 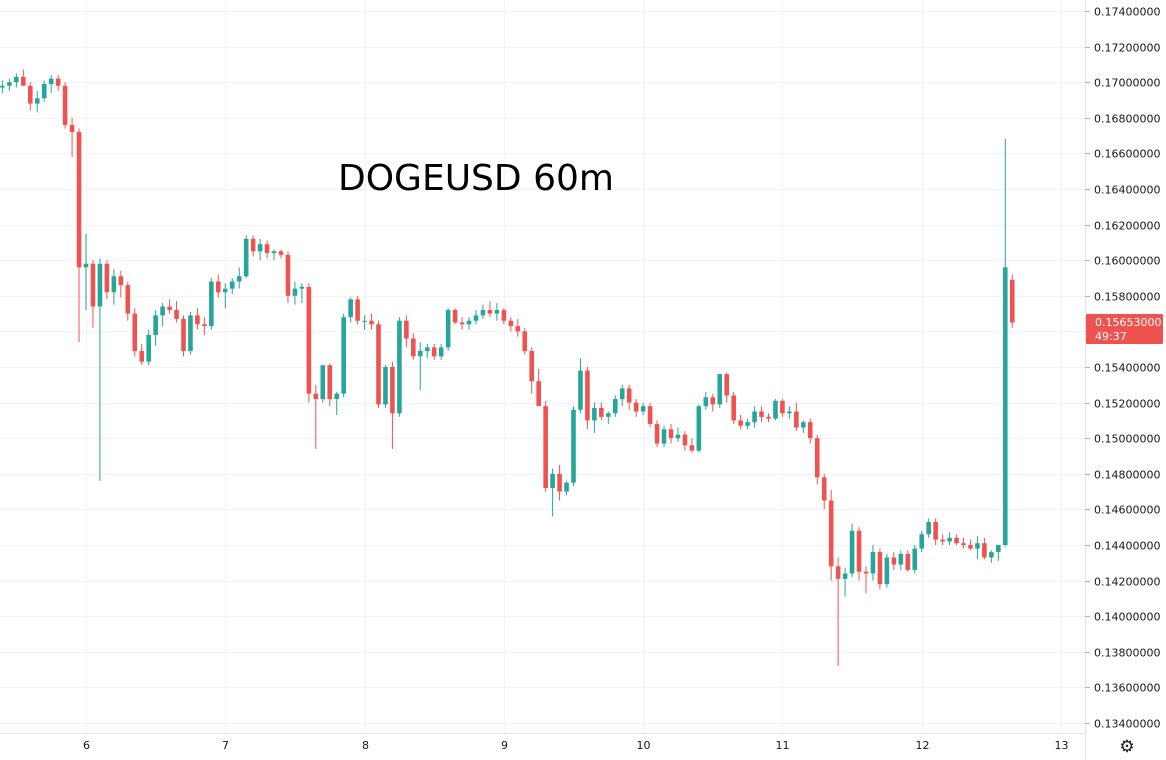 What do you see at coordinates (1127, 747) in the screenshot?
I see `settings-gear-icon: ⚙` at bounding box center [1127, 747].